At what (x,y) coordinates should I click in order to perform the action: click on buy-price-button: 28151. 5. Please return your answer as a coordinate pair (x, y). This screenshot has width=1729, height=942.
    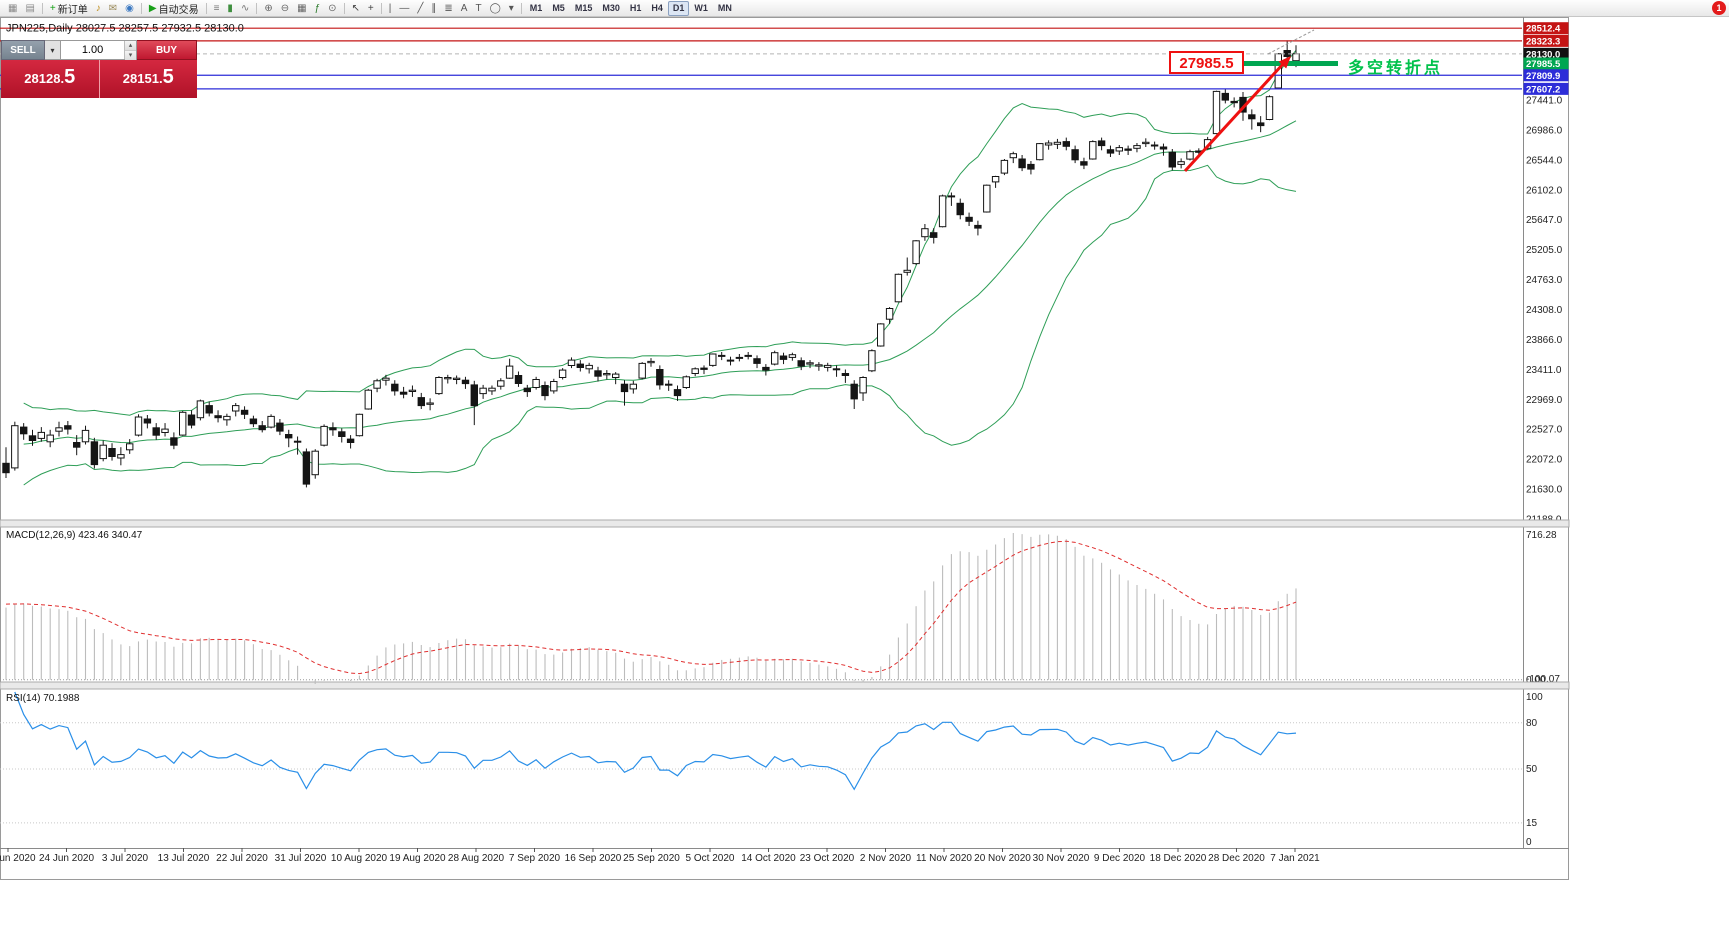
    Looking at the image, I should click on (147, 79).